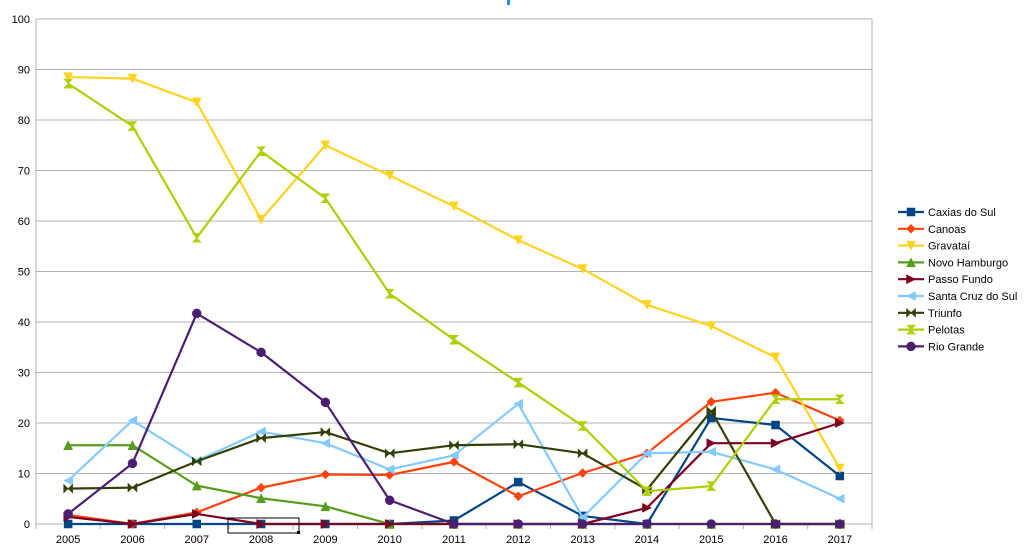 Image resolution: width=1024 pixels, height=547 pixels. I want to click on y-tick-label: 70, so click(24, 172).